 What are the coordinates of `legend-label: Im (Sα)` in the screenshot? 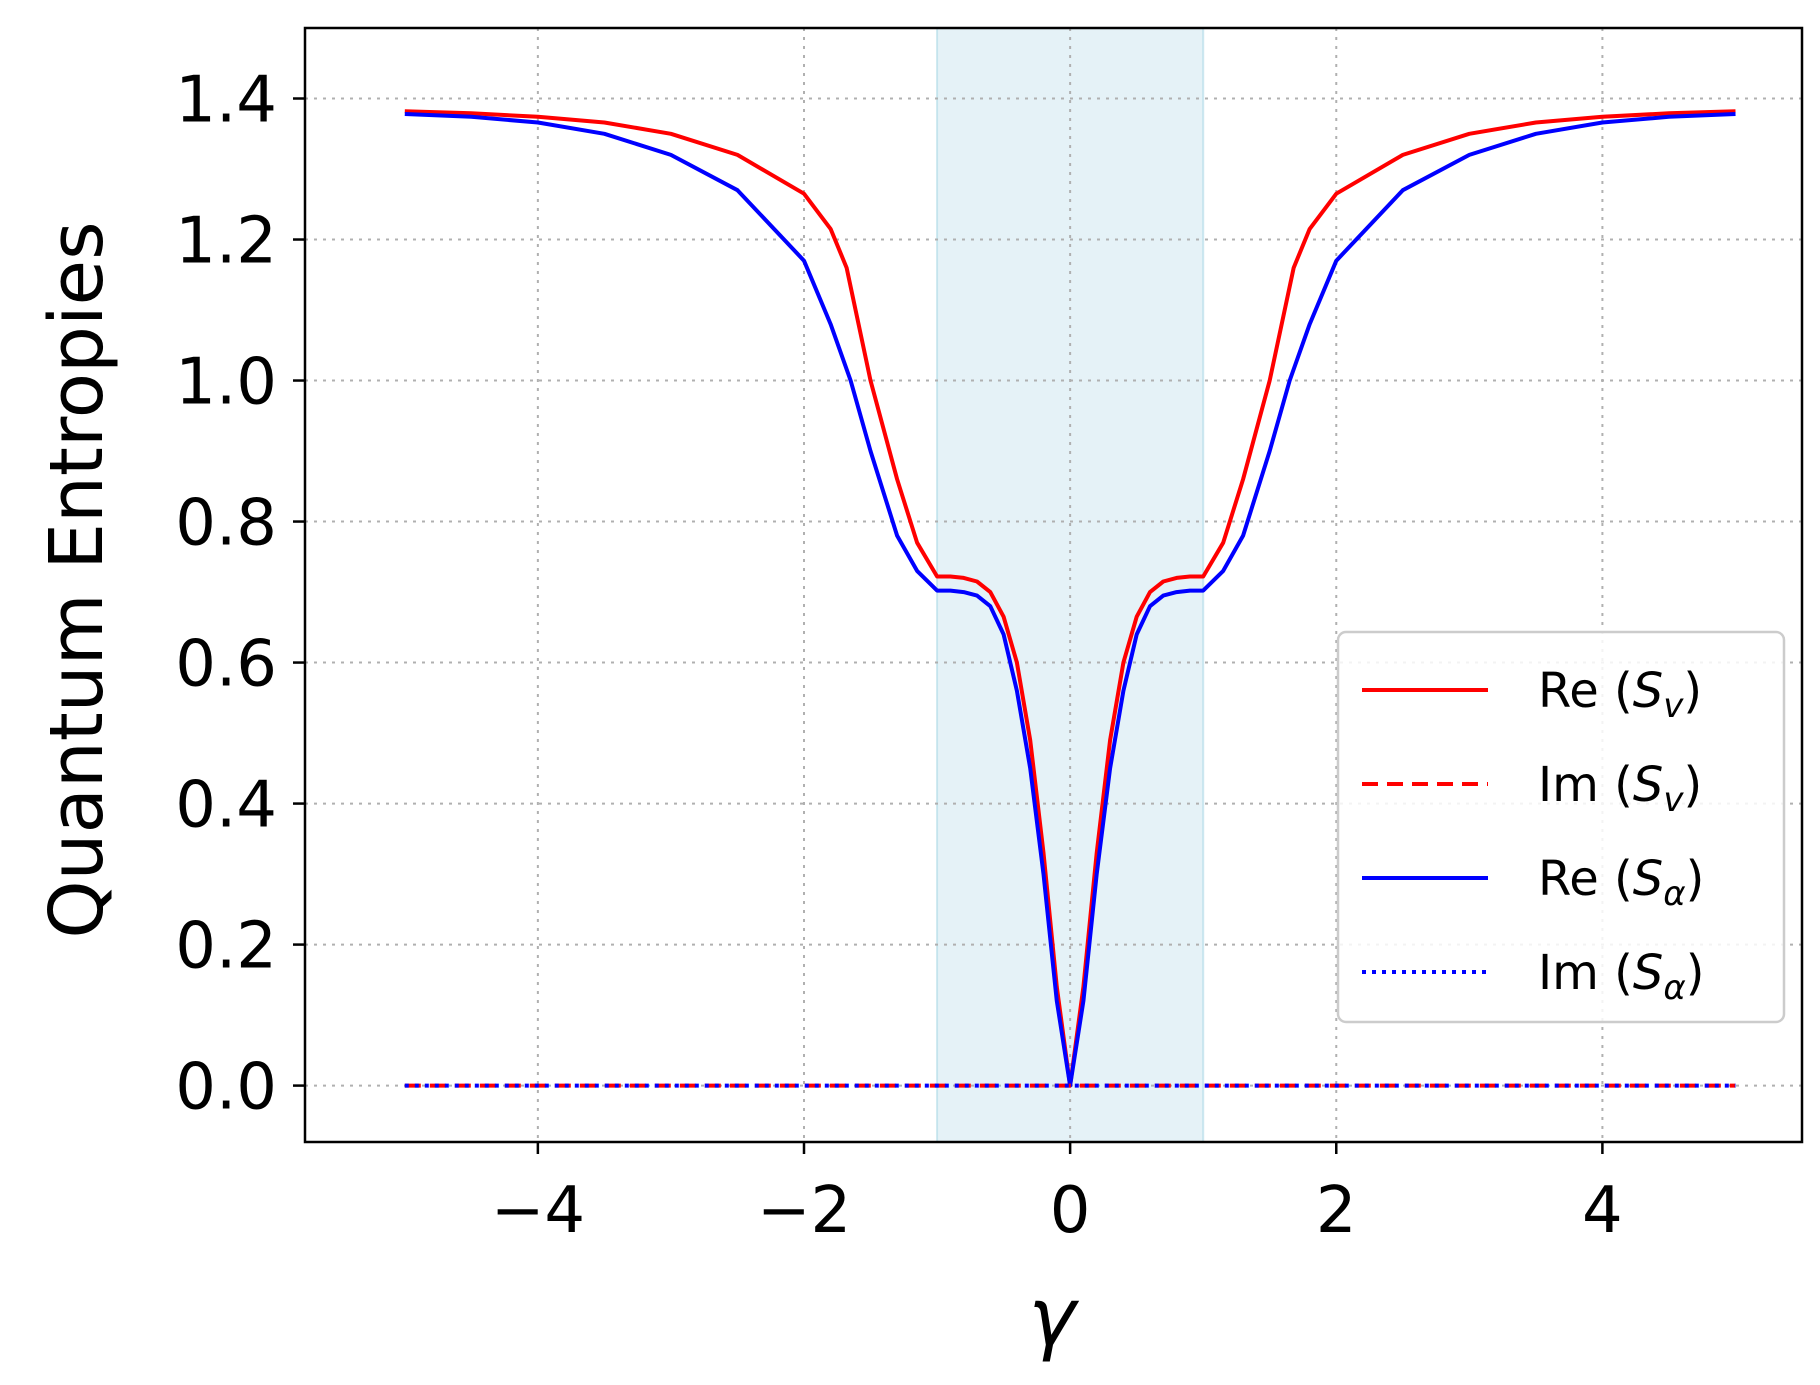 It's located at (1621, 976).